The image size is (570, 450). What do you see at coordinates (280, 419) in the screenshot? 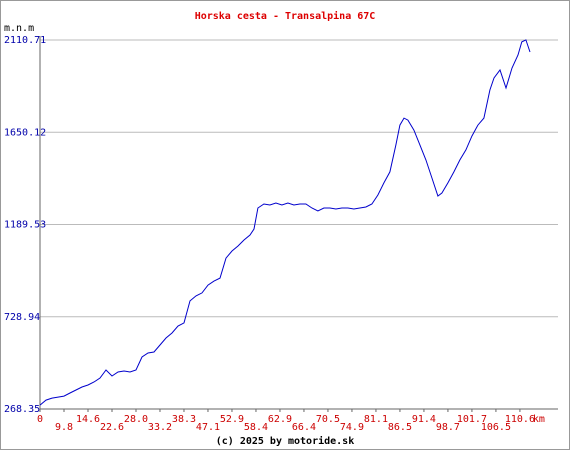
I see `x-tick-label: 62.9` at bounding box center [280, 419].